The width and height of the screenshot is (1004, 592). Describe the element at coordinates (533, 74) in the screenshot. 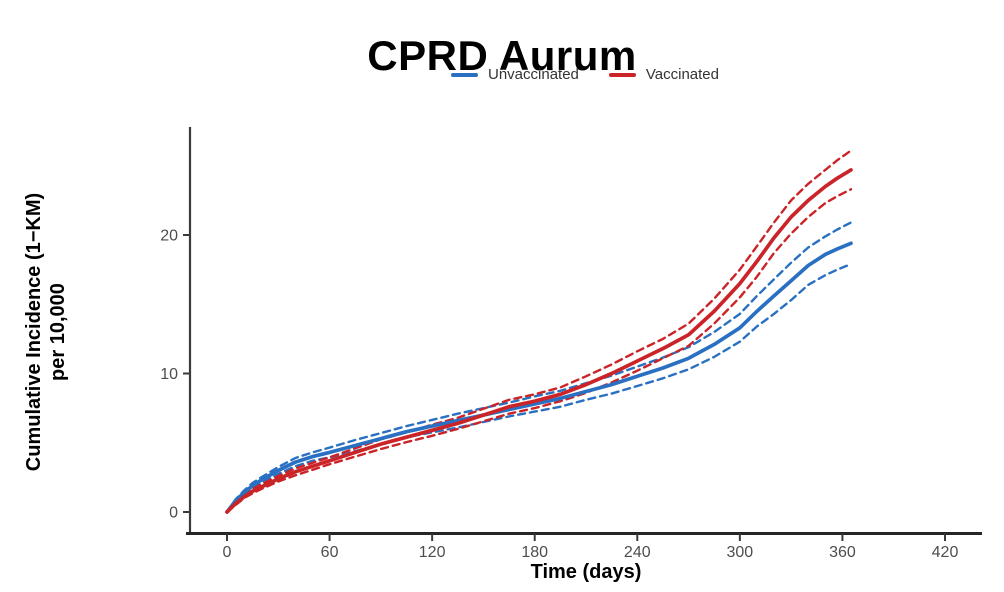

I see `legend-label-unvaccinated: Unvaccinated` at that location.